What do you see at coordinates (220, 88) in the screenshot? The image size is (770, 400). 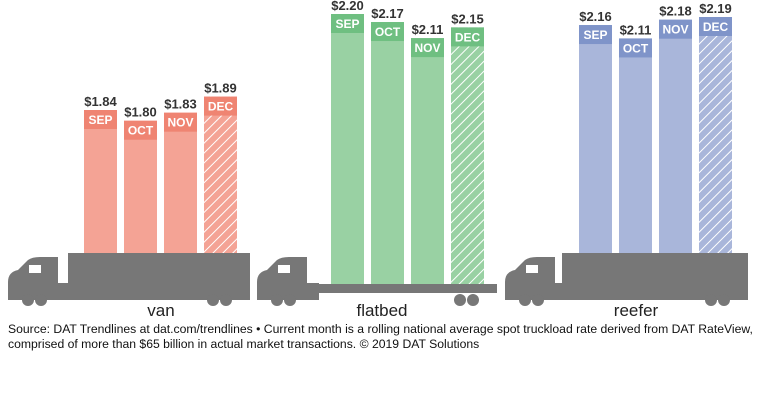 I see `value-label: $1.89` at bounding box center [220, 88].